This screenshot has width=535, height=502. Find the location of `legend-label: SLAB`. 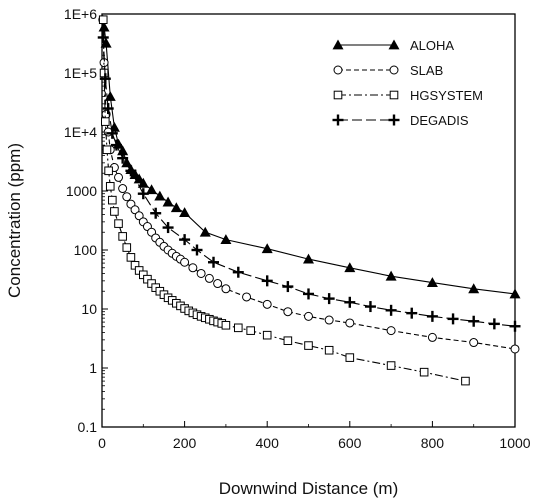

legend-label: SLAB is located at coordinates (426, 70).